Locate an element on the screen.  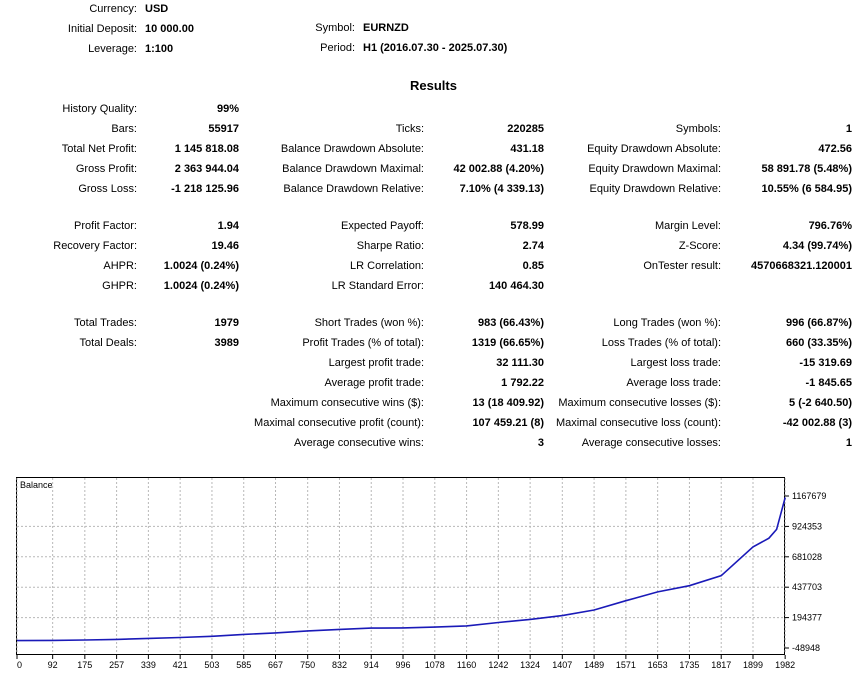
col3-label: Margin Level: is located at coordinates (687, 226).